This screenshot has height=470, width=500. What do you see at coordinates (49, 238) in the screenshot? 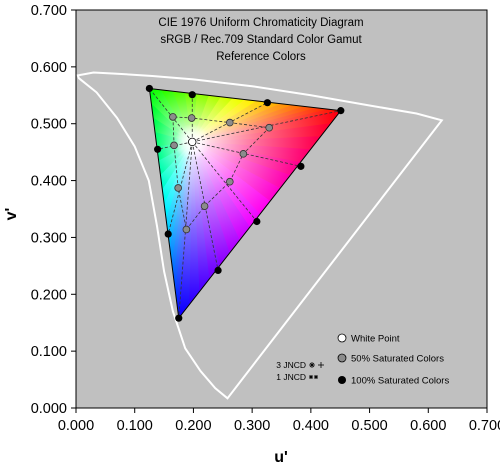
I see `y-tick-label: 0.300` at bounding box center [49, 238].